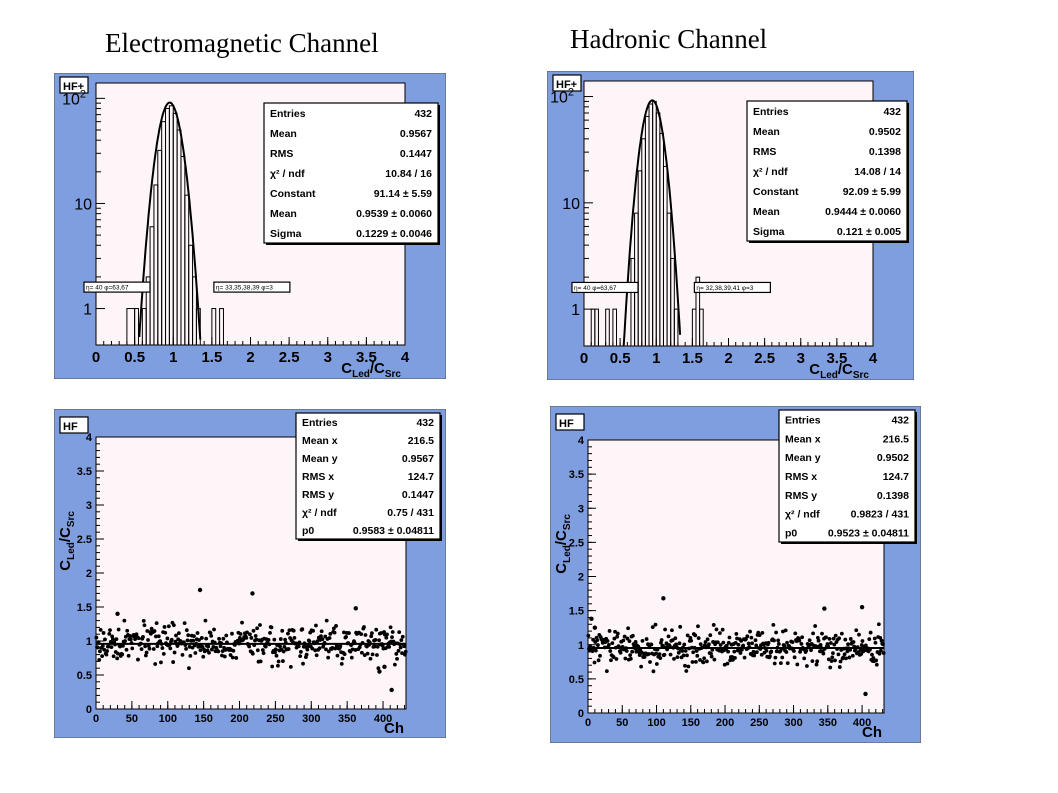 This screenshot has height=793, width=1058. Describe the element at coordinates (74, 85) in the screenshot. I see `pad-tag-box` at that location.